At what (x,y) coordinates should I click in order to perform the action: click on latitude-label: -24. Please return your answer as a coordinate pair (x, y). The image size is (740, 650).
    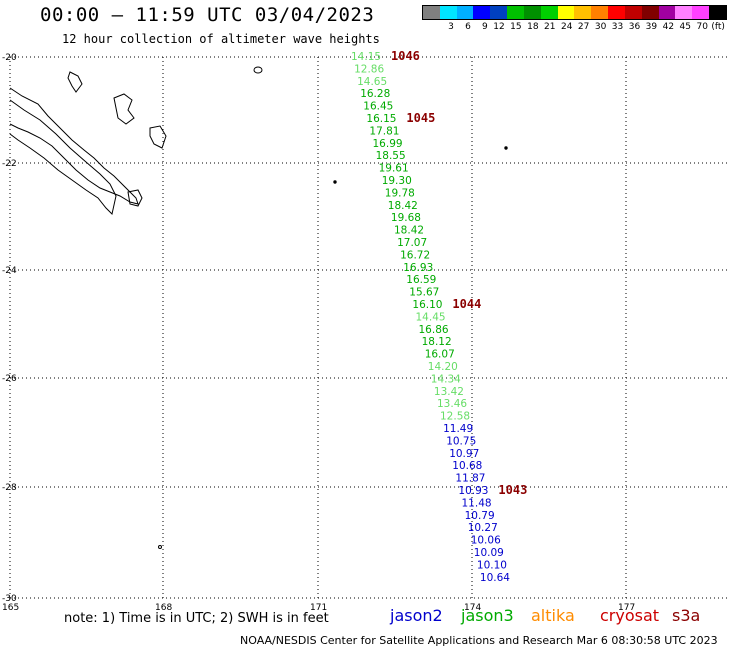
    Looking at the image, I should click on (9, 271).